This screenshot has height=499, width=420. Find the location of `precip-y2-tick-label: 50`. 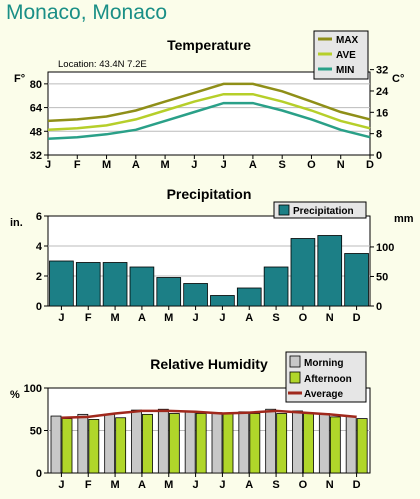

precip-y2-tick-label: 50 is located at coordinates (382, 277).